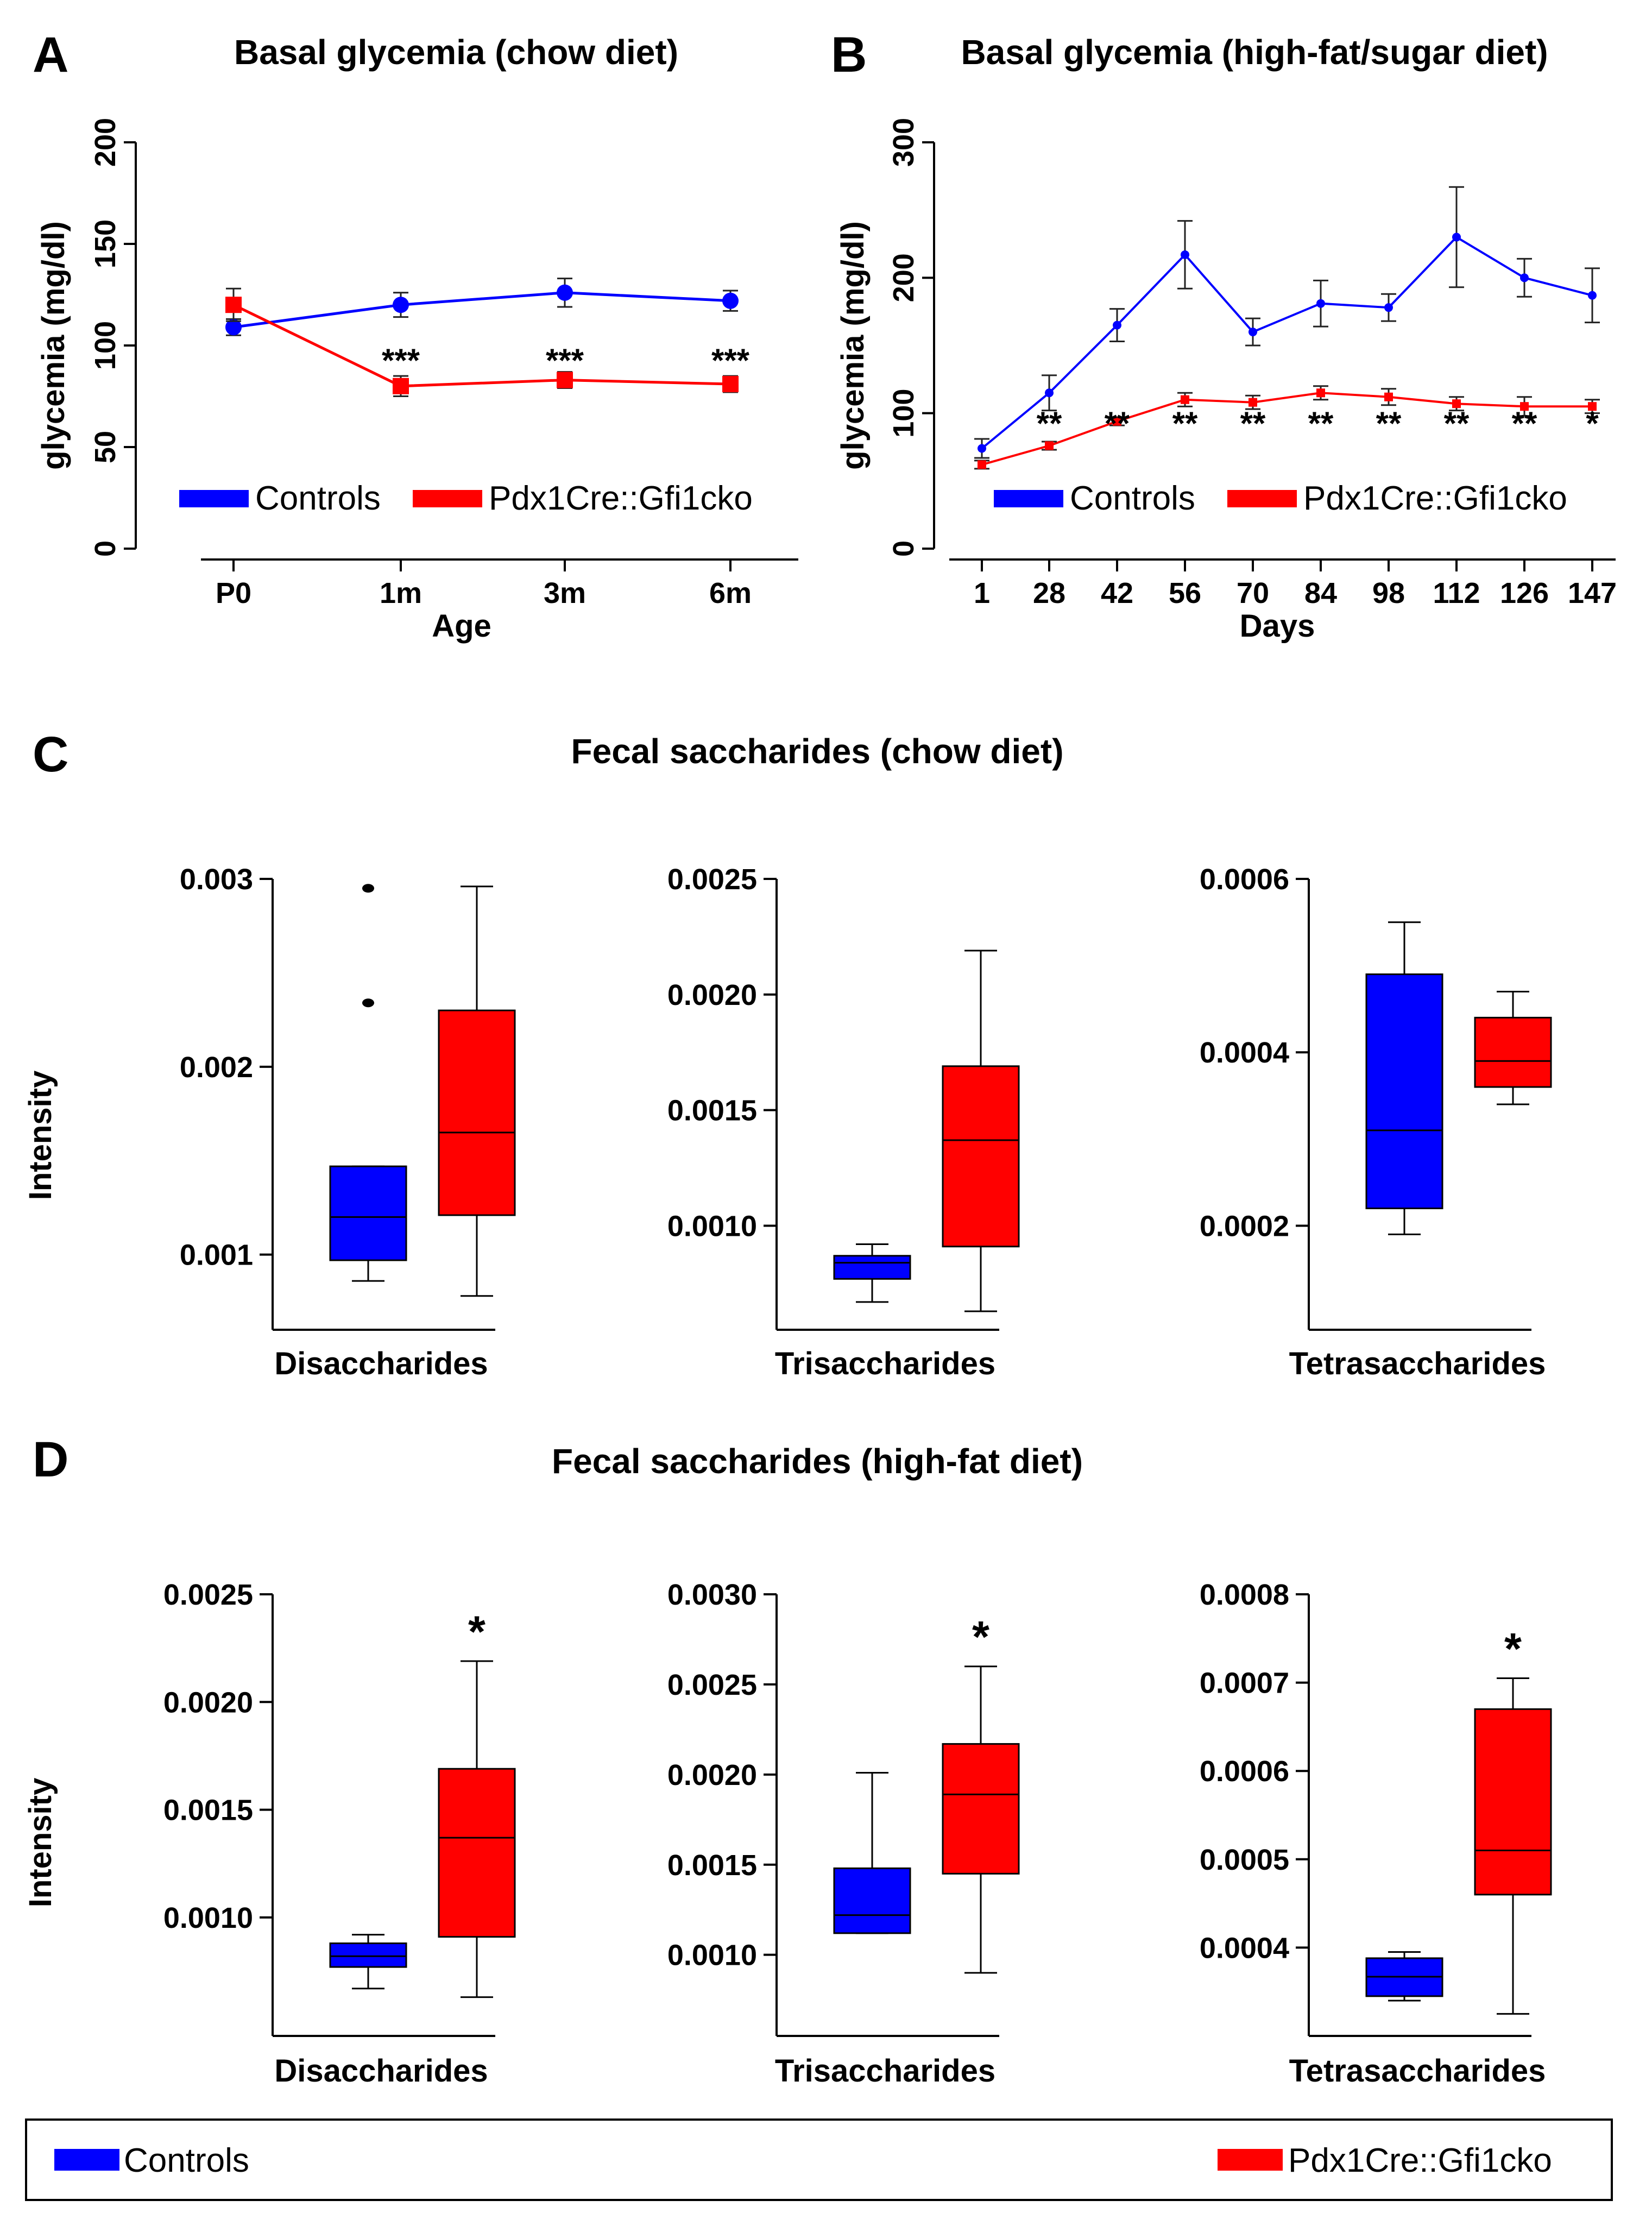  What do you see at coordinates (904, 277) in the screenshot?
I see `y-tick-label: 200` at bounding box center [904, 277].